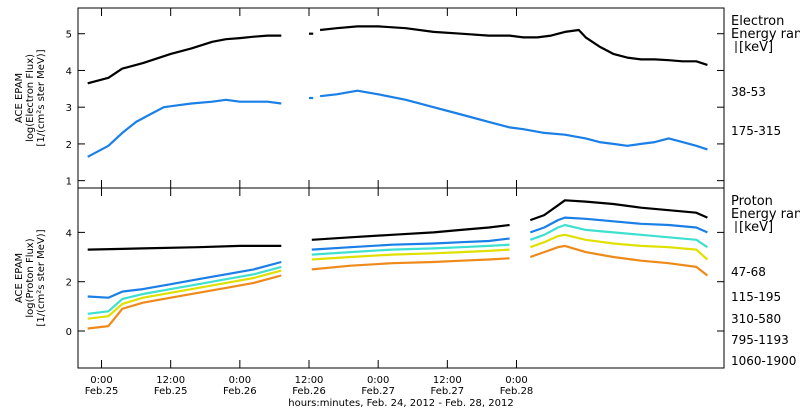 The width and height of the screenshot is (800, 410). What do you see at coordinates (748, 272) in the screenshot?
I see `legend-entry-47-68: 47-68` at bounding box center [748, 272].